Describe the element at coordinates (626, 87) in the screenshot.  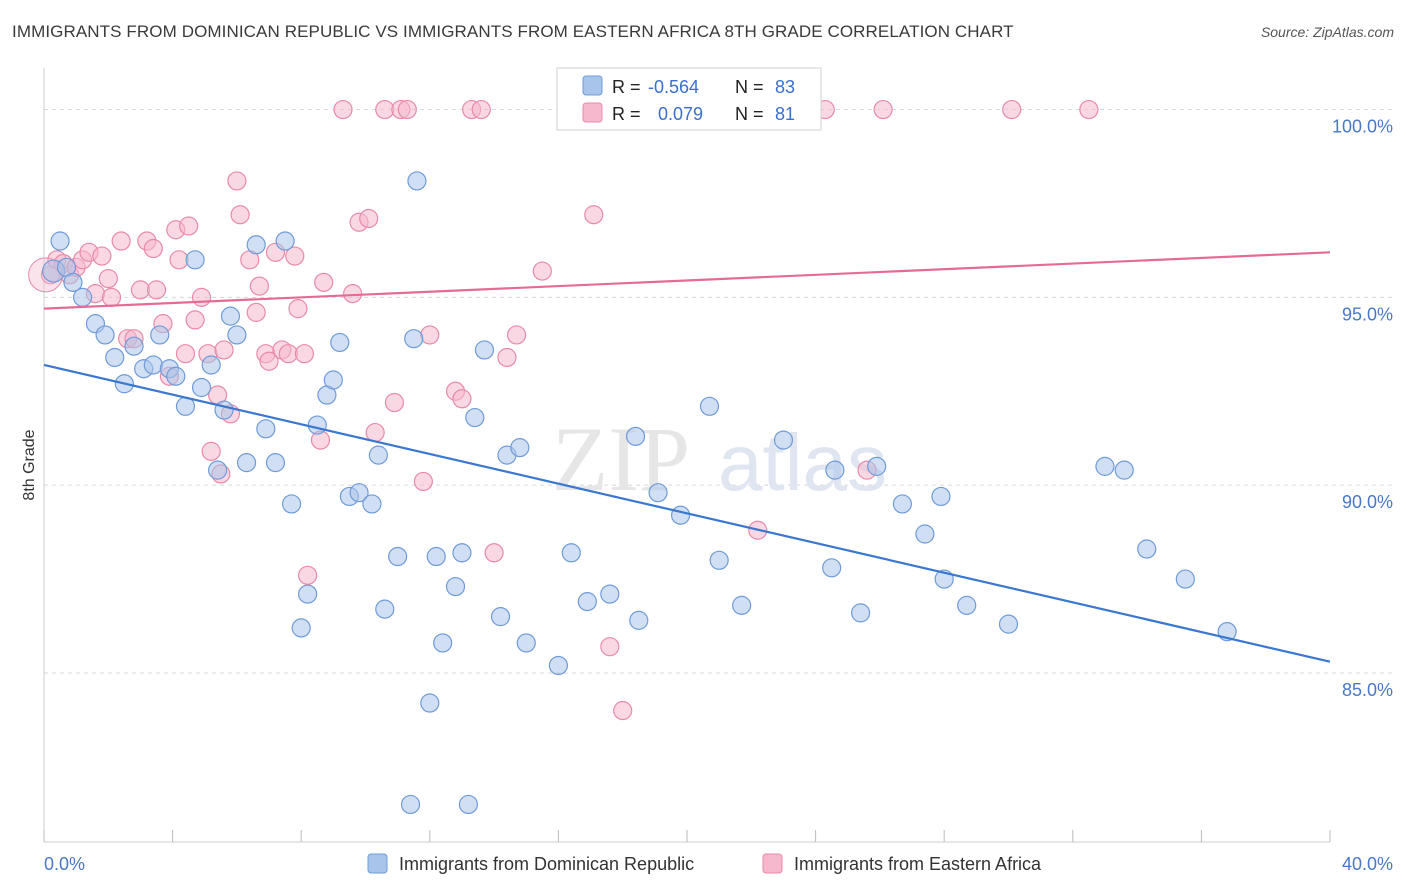
I see `legend-r-label-1: R =` at that location.